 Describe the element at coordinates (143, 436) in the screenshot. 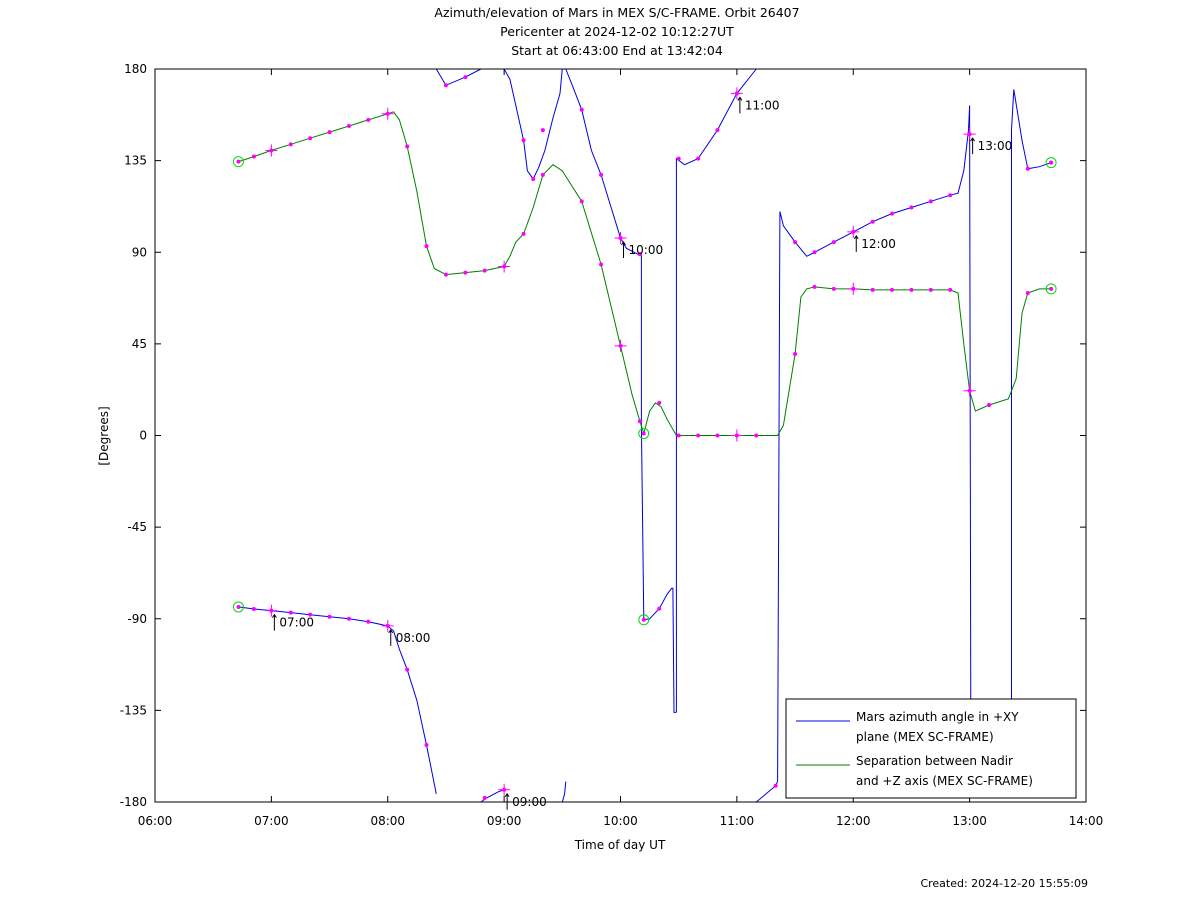

I see `y-tick-label: 0` at that location.